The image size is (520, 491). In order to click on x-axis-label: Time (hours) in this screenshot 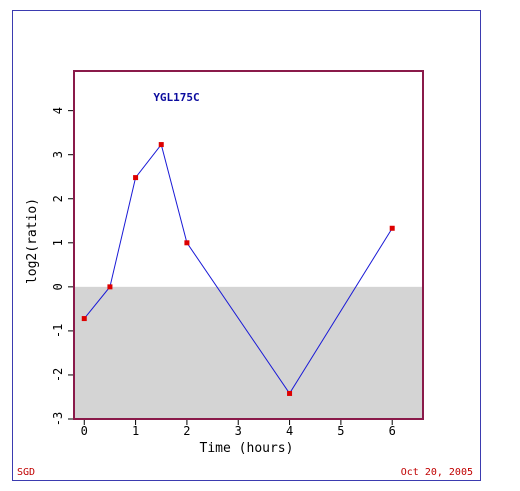, I will do `click(247, 448)`.